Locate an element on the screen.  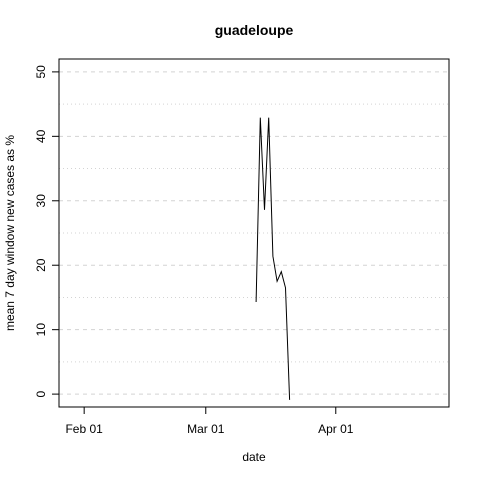
x-axis: Feb 01 Mar 01 Apr 01 is located at coordinates (209, 421).